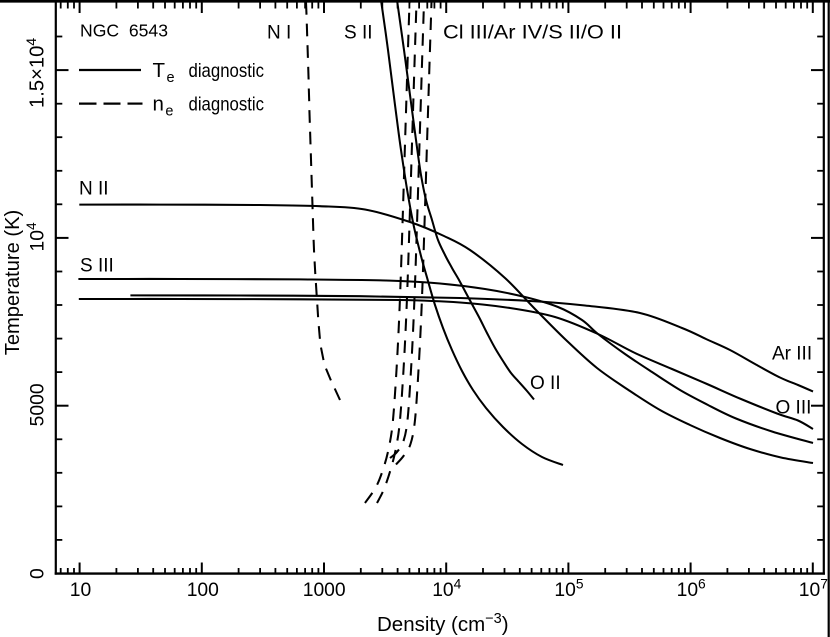 The image size is (830, 637). I want to click on svg-text: N II, so click(94, 189).